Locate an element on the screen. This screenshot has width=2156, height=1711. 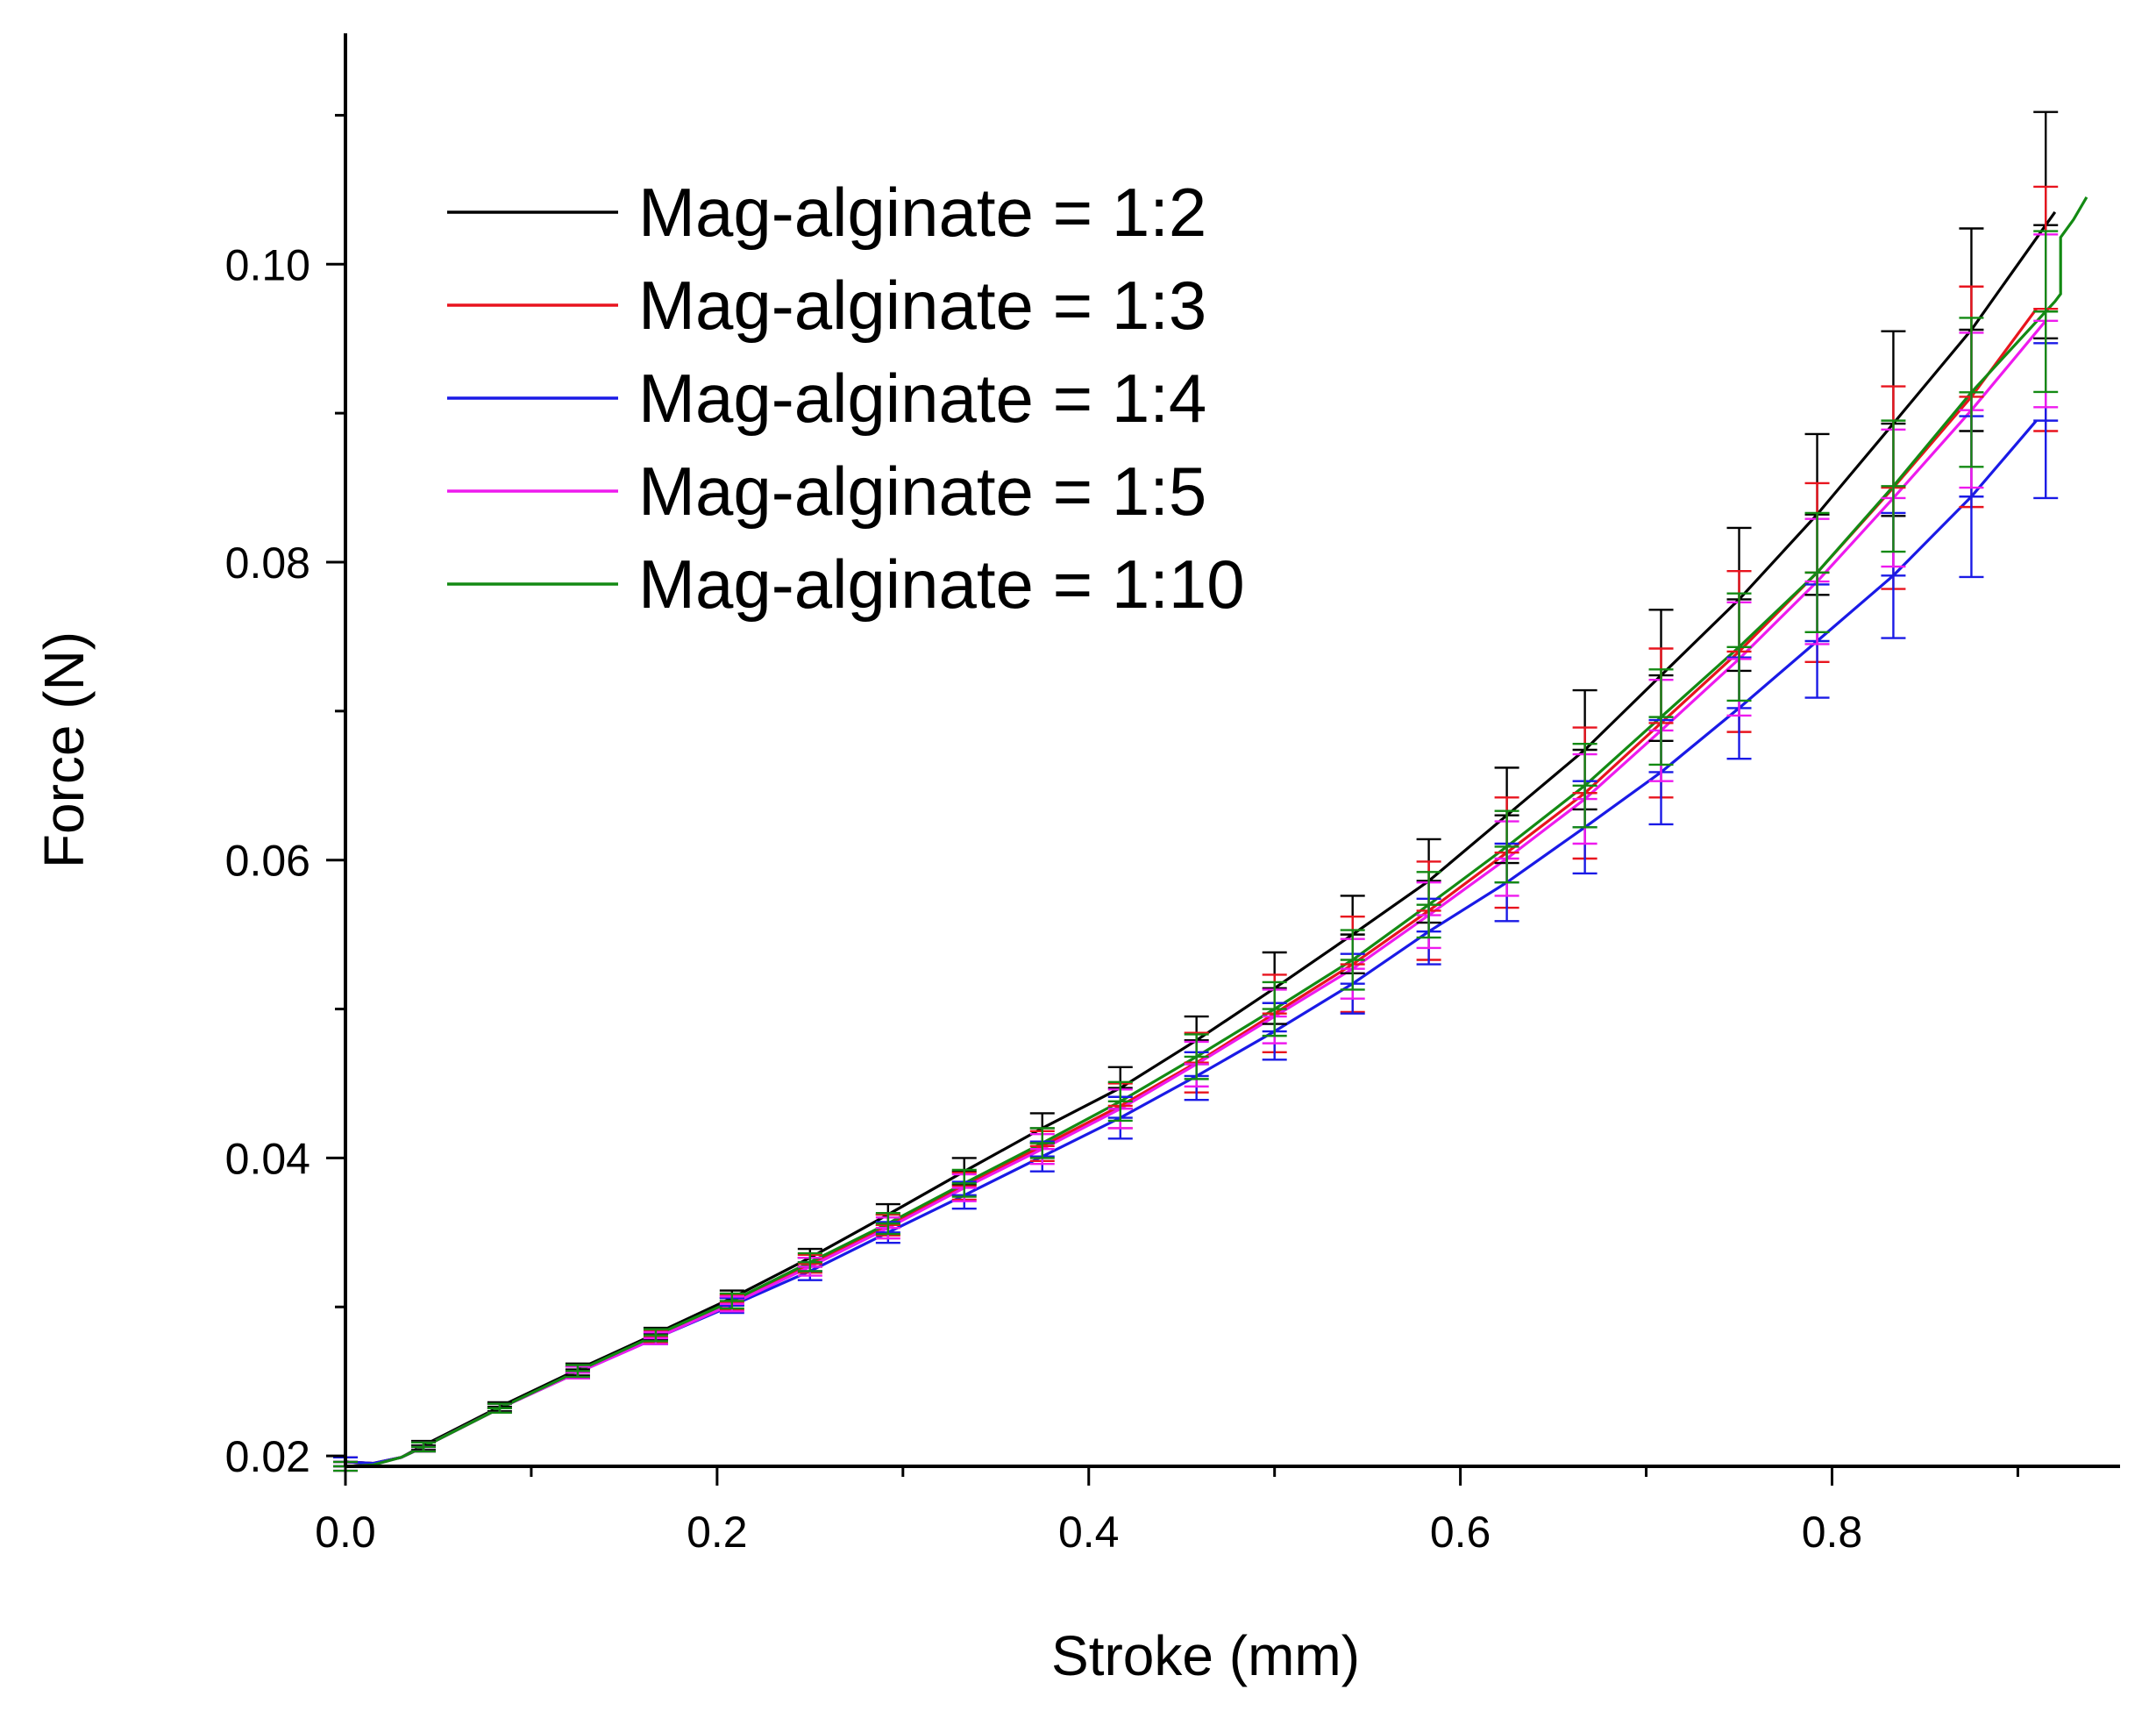
legend-label-1-5: Mag-alginate = 1:5 is located at coordinates (922, 491).